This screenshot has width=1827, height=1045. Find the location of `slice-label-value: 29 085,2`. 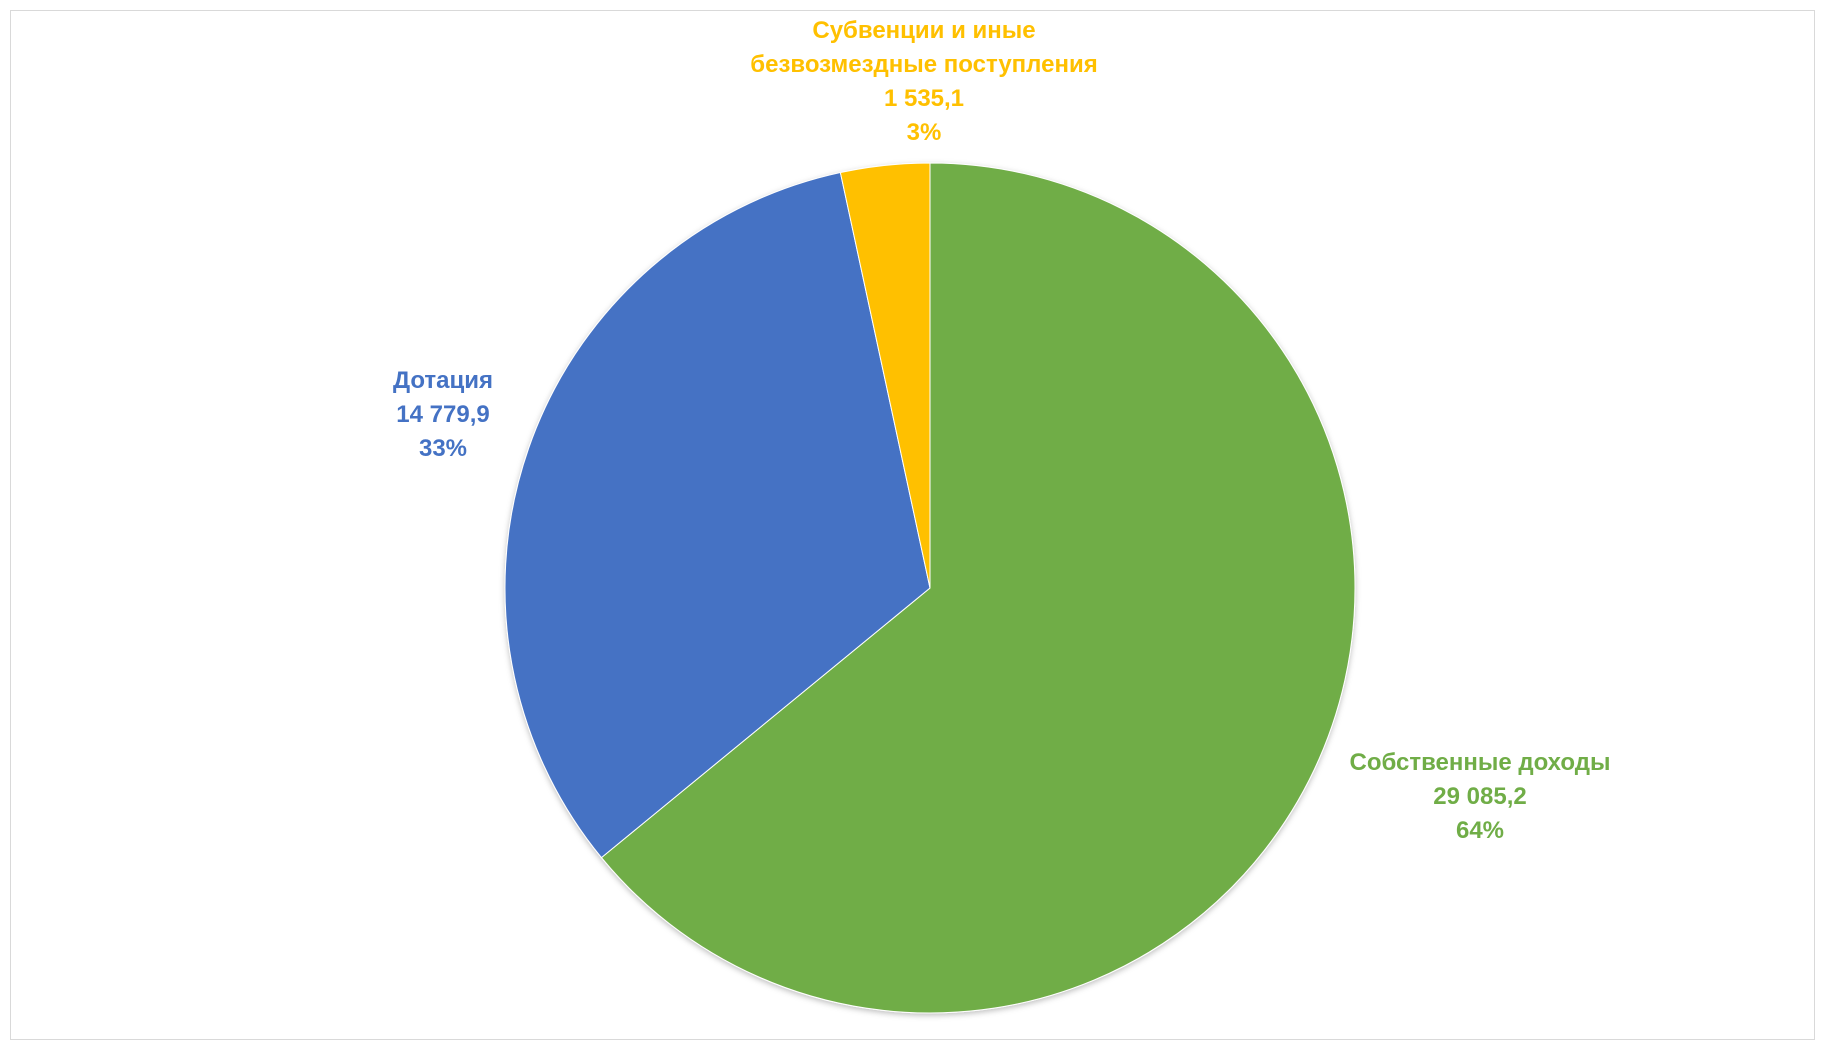

slice-label-value: 29 085,2 is located at coordinates (1479, 796).